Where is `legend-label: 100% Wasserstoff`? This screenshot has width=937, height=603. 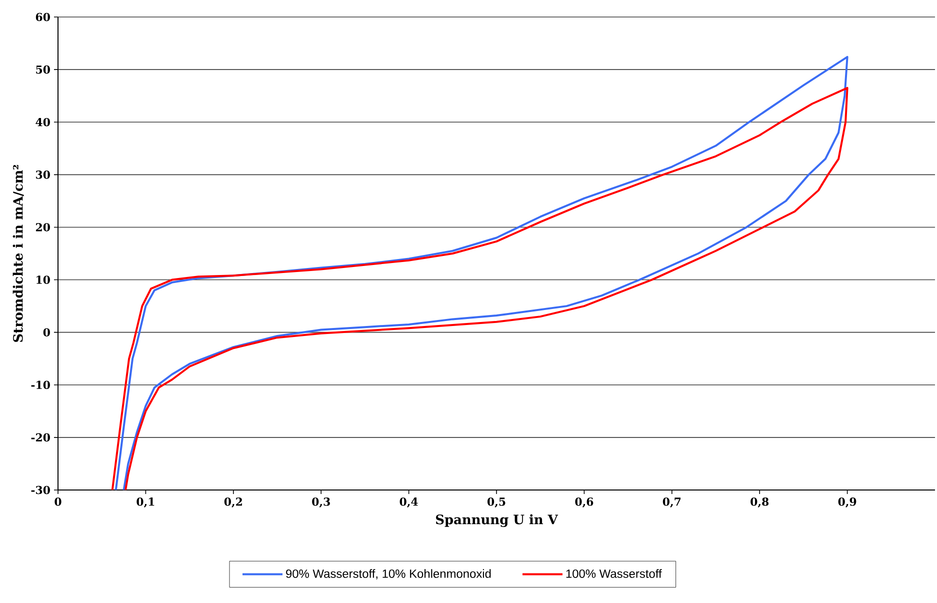
legend-label: 100% Wasserstoff is located at coordinates (614, 573).